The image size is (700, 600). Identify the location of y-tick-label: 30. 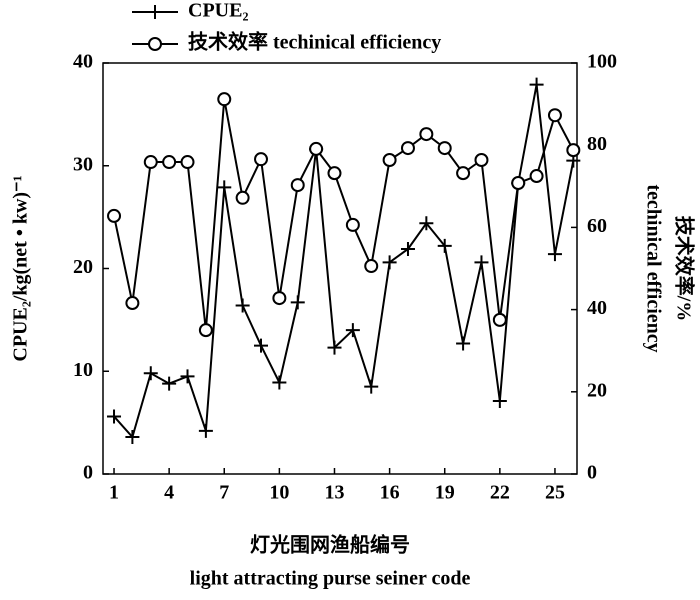
(83, 164).